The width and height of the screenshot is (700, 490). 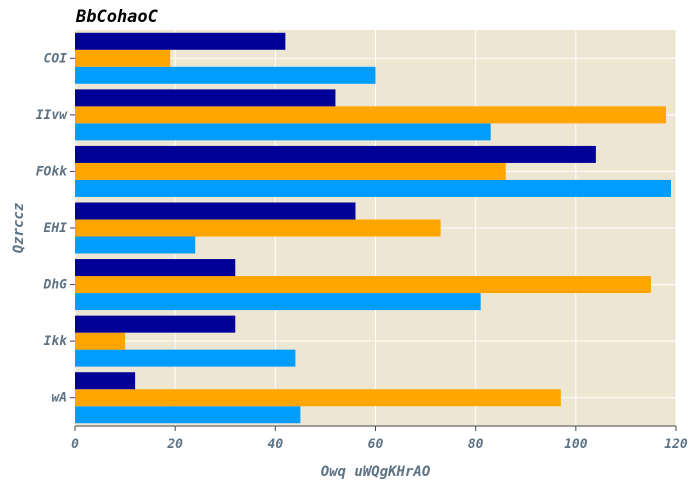 I want to click on x-tick-label: 80, so click(x=476, y=444).